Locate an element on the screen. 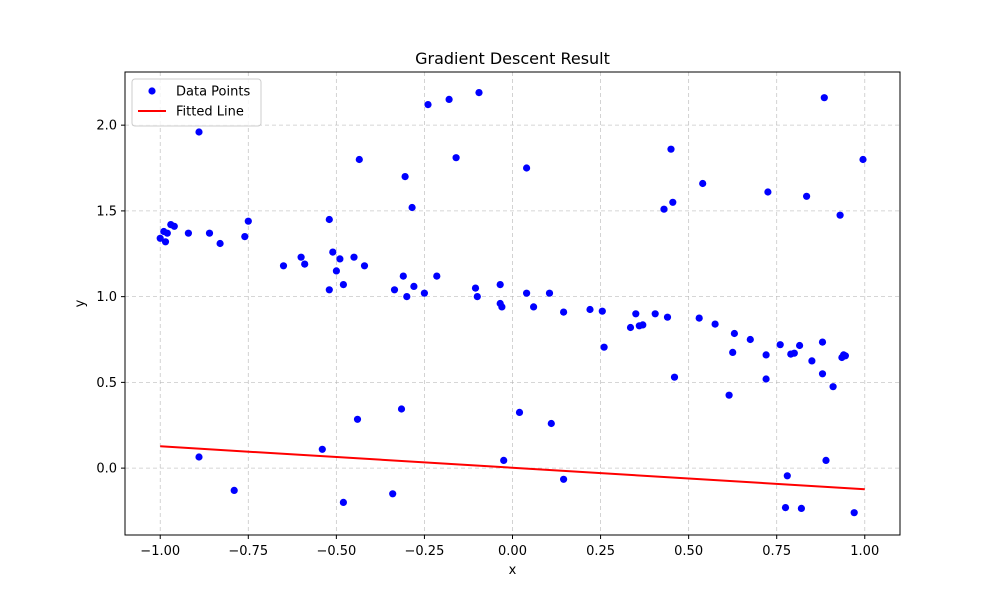 Image resolution: width=1000 pixels, height=600 pixels. fitted-line is located at coordinates (512, 468).